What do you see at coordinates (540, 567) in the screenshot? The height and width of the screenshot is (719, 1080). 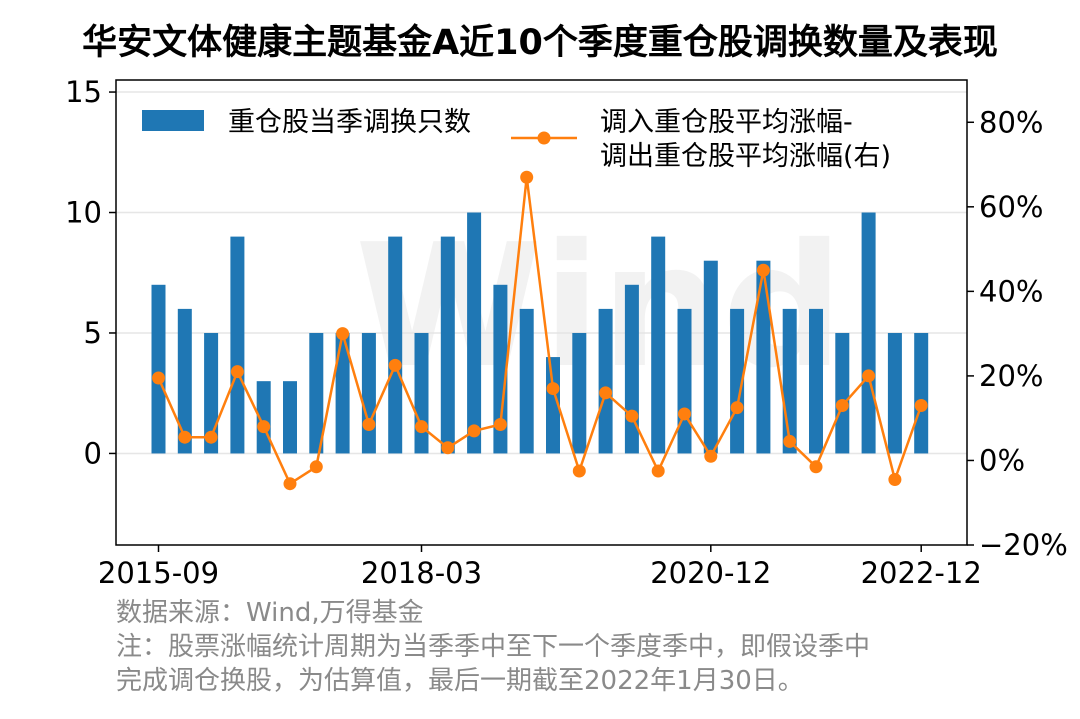 I see `x-axis: 2015-09 2018-03 2020-12 2022-12` at bounding box center [540, 567].